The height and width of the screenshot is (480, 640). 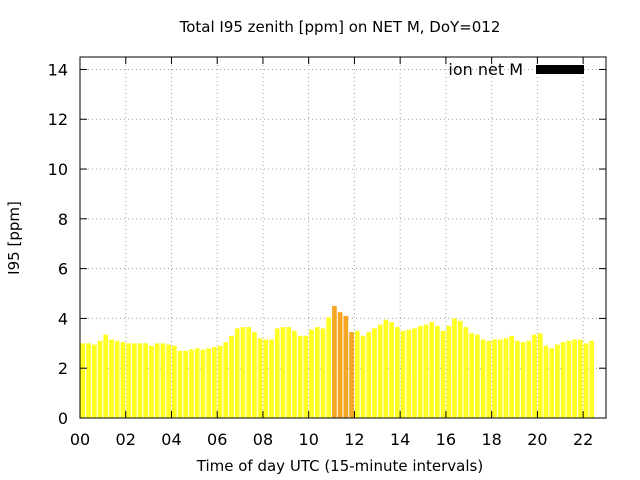 I want to click on x-tick-label: 04, so click(x=171, y=439).